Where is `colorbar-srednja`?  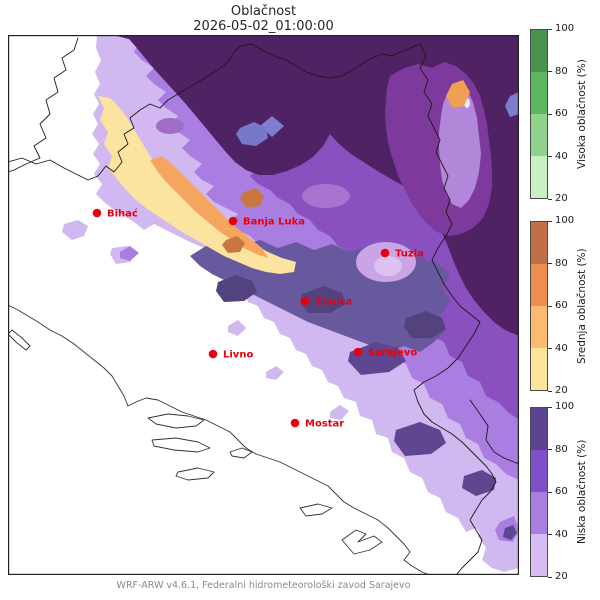
colorbar-srednja is located at coordinates (539, 306).